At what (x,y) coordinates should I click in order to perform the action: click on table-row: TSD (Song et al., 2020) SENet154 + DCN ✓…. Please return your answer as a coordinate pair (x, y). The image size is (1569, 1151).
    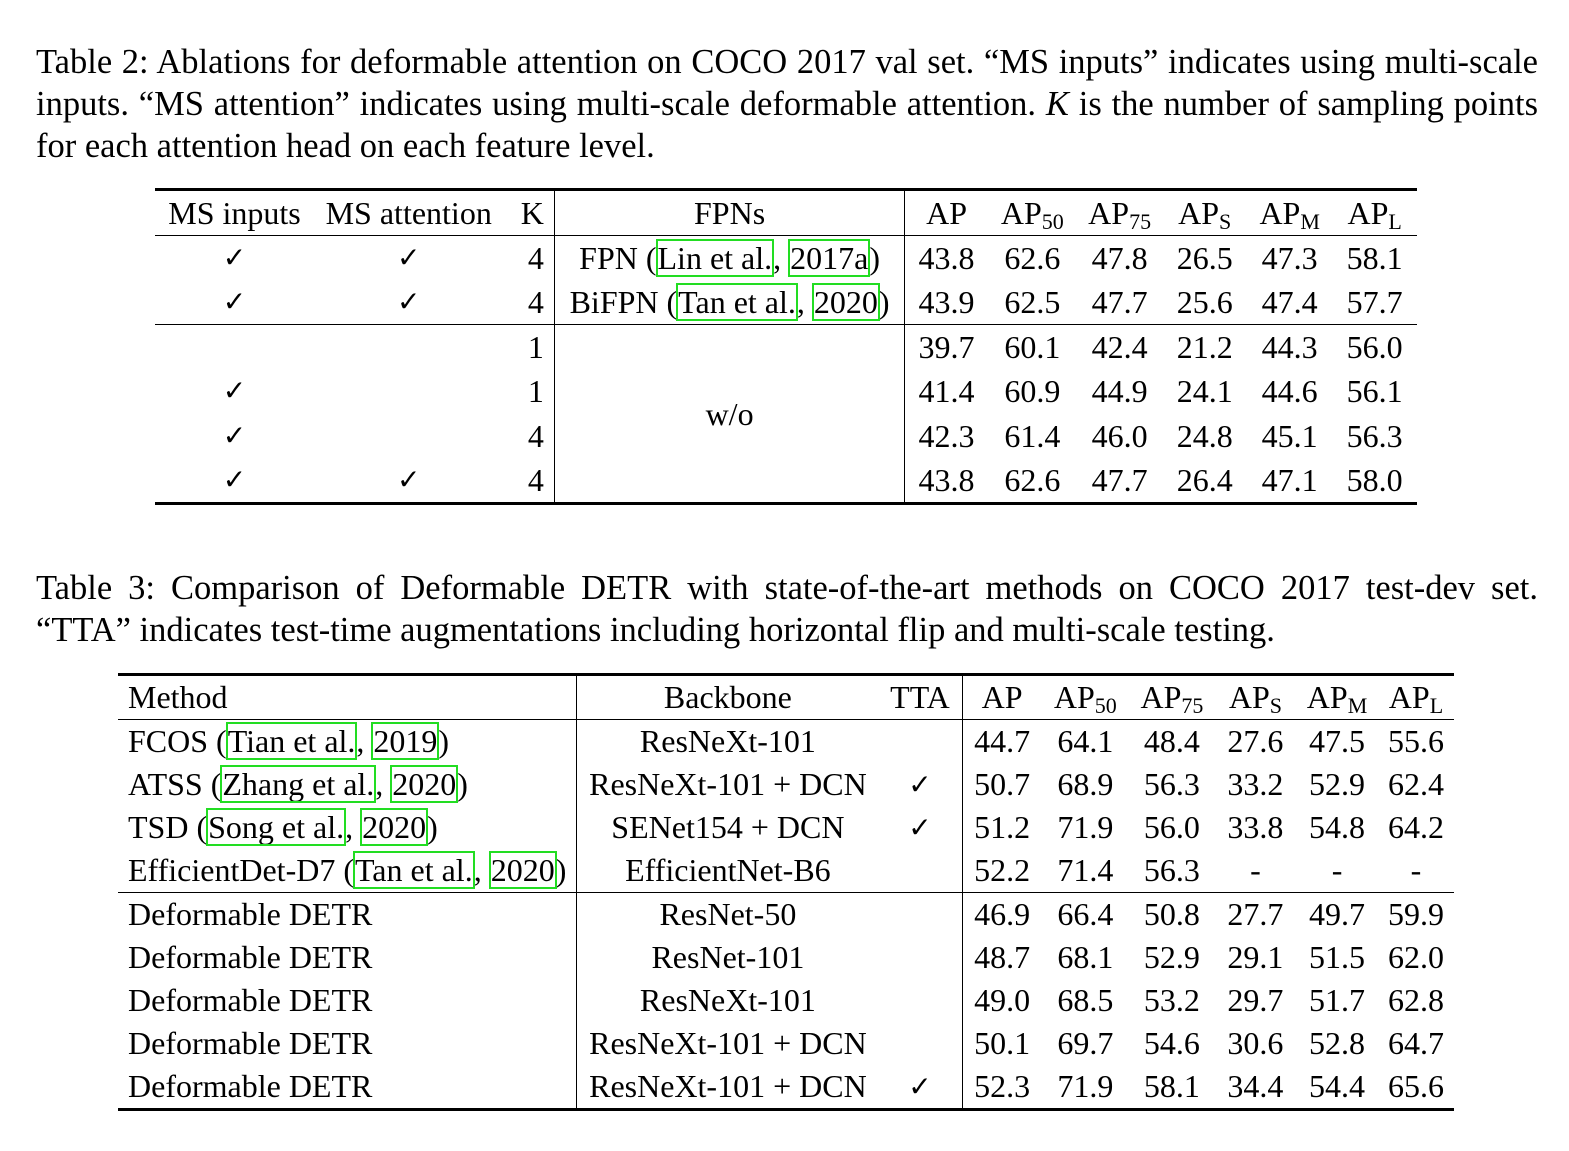
    Looking at the image, I should click on (786, 827).